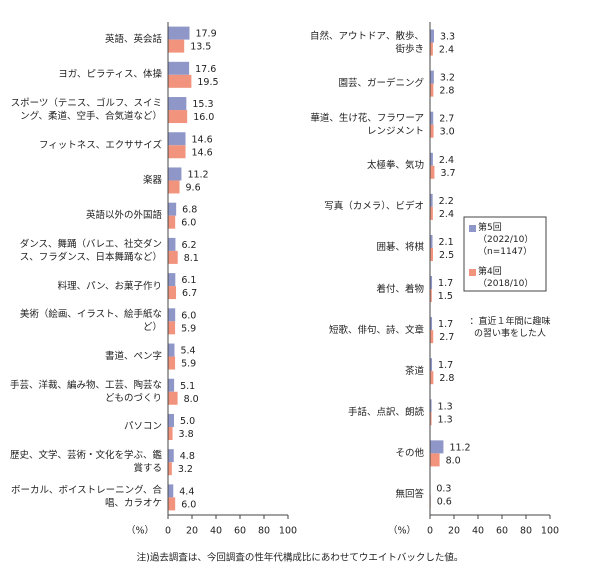 The width and height of the screenshot is (597, 587). I want to click on category-label-box: 園芸、ガーデニング, so click(381, 84).